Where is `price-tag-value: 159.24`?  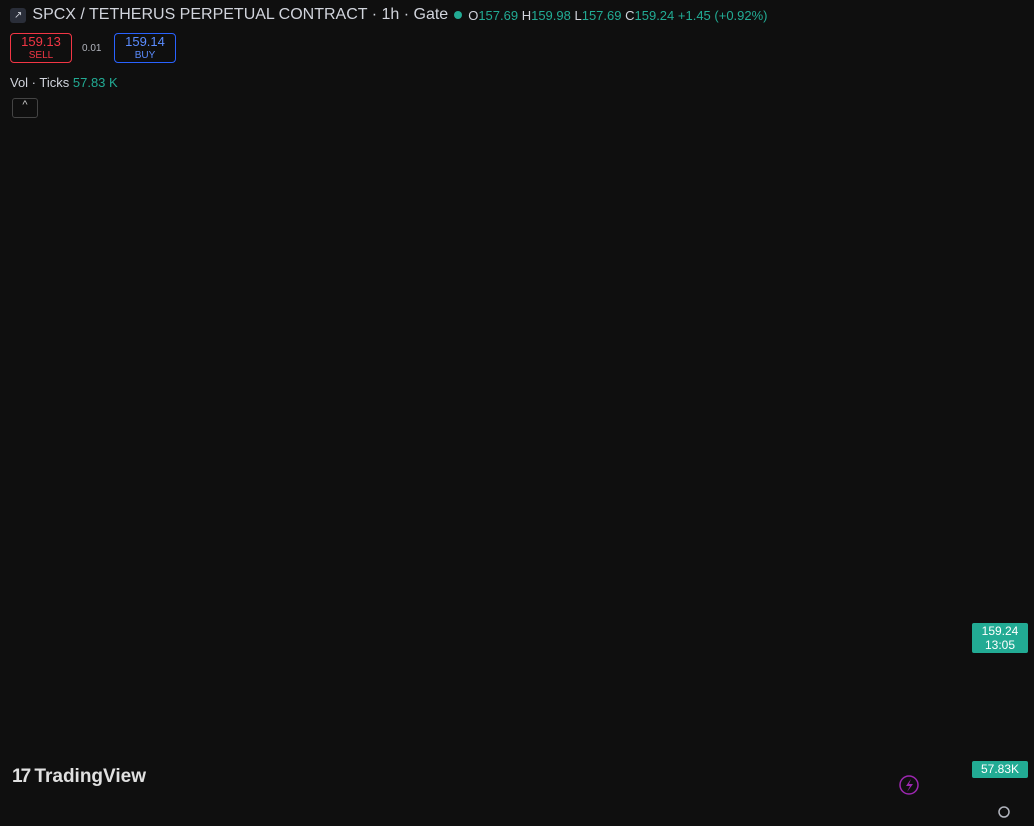 price-tag-value: 159.24 is located at coordinates (1000, 630).